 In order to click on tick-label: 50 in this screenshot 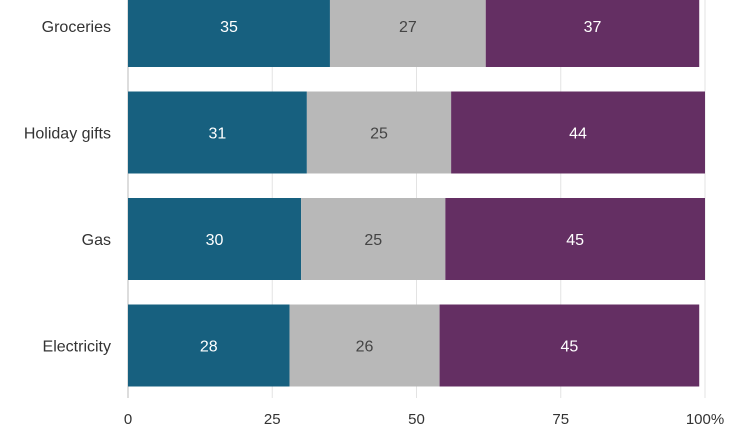, I will do `click(416, 418)`.